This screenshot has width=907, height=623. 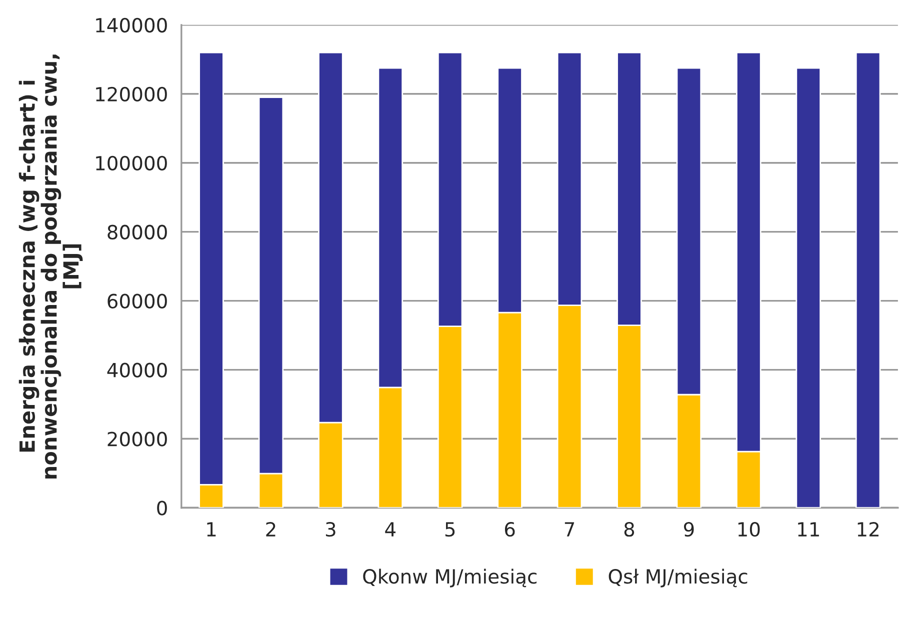 What do you see at coordinates (331, 529) in the screenshot?
I see `x-tick-label: 3` at bounding box center [331, 529].